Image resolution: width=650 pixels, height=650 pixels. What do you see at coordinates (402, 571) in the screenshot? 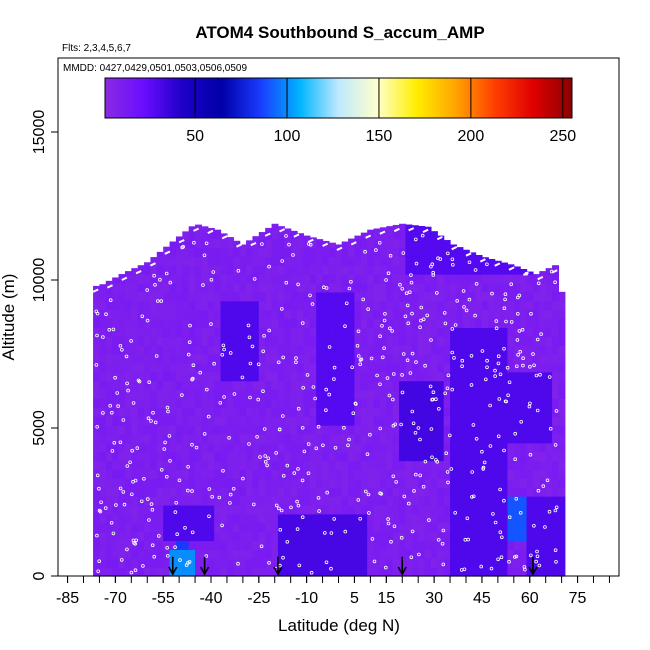
I see `arrow-head` at bounding box center [402, 571].